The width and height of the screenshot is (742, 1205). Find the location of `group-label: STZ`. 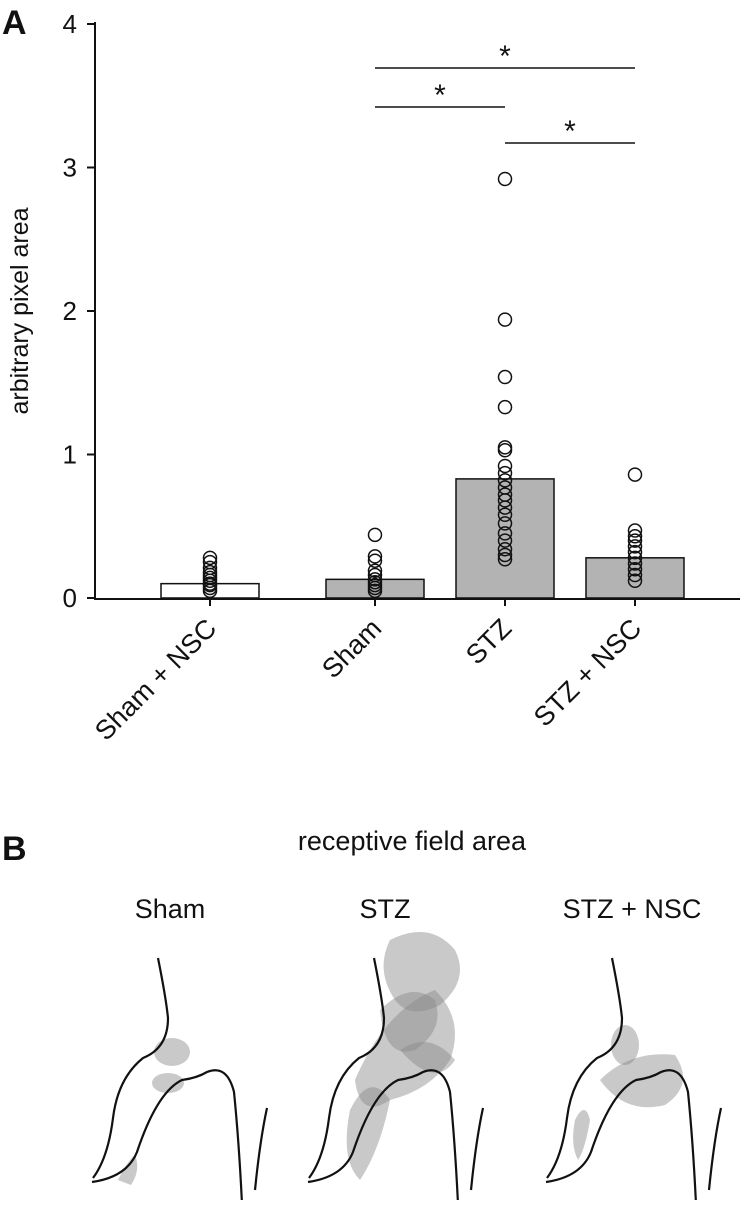

group-label: STZ is located at coordinates (385, 909).